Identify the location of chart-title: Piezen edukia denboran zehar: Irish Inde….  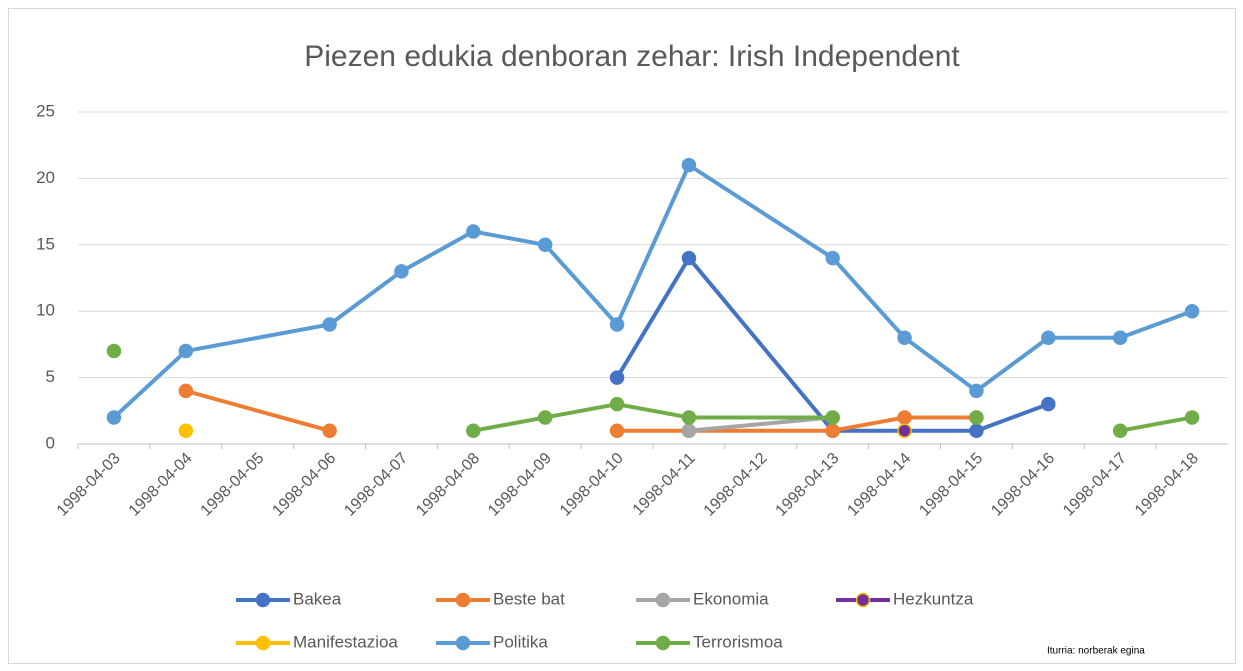
(632, 56).